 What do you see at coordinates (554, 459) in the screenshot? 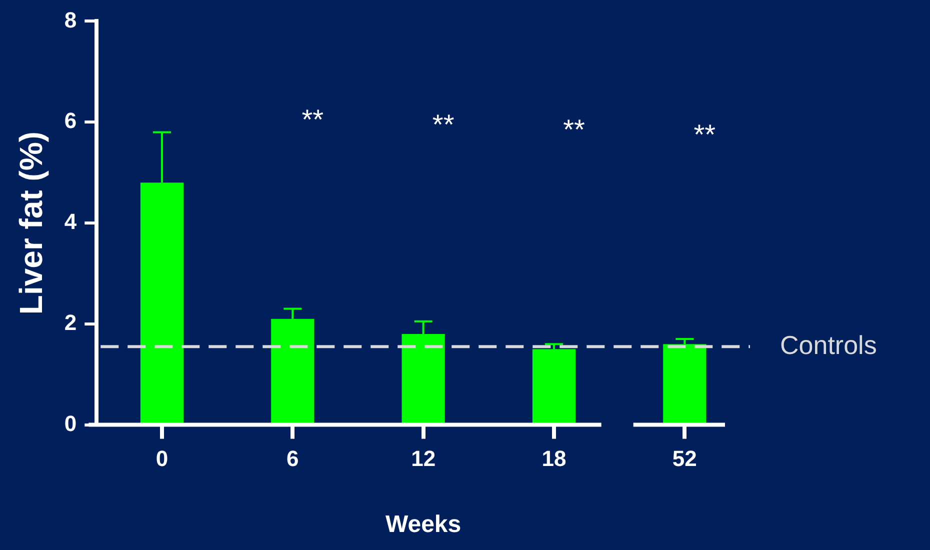
I see `x-tick-label: 18` at bounding box center [554, 459].